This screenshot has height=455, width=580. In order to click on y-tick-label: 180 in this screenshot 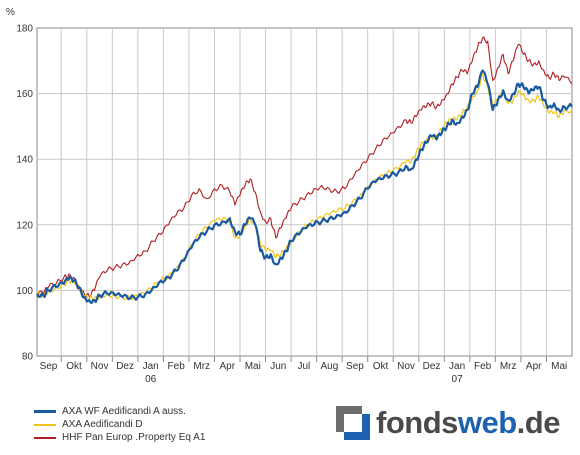, I will do `click(24, 29)`.